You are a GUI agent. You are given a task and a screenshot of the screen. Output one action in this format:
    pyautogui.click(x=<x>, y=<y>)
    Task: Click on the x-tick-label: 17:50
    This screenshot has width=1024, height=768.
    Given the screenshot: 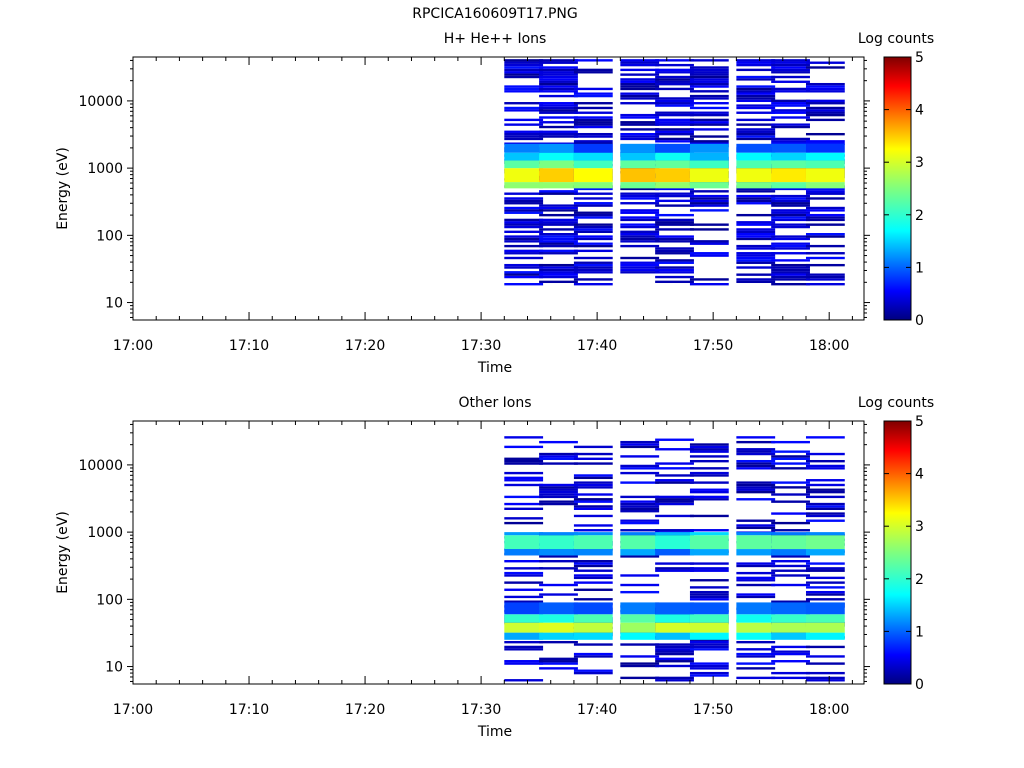 What is the action you would take?
    pyautogui.click(x=713, y=710)
    